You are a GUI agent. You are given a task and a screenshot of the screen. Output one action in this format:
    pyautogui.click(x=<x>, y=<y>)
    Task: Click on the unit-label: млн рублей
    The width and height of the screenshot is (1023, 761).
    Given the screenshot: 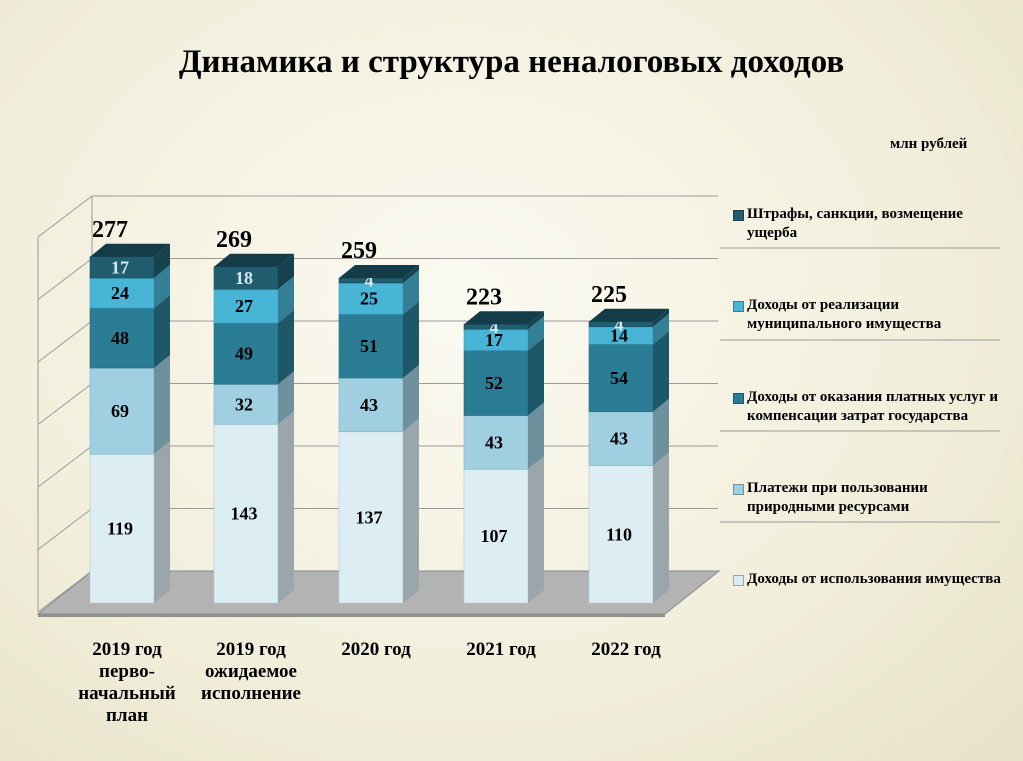 What is the action you would take?
    pyautogui.click(x=929, y=144)
    